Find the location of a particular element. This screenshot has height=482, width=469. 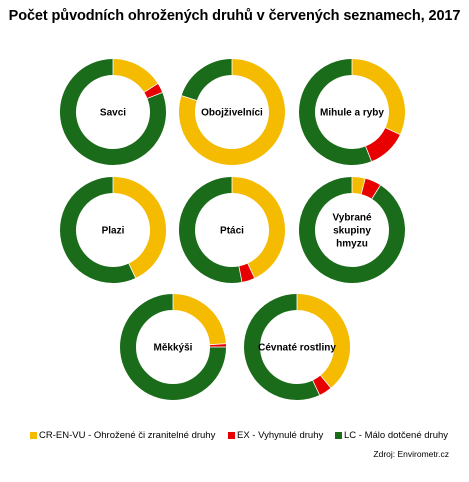

legend-label-threatened: CR-EN-VU - Ohrožené či zranitelné druhy is located at coordinates (127, 435).